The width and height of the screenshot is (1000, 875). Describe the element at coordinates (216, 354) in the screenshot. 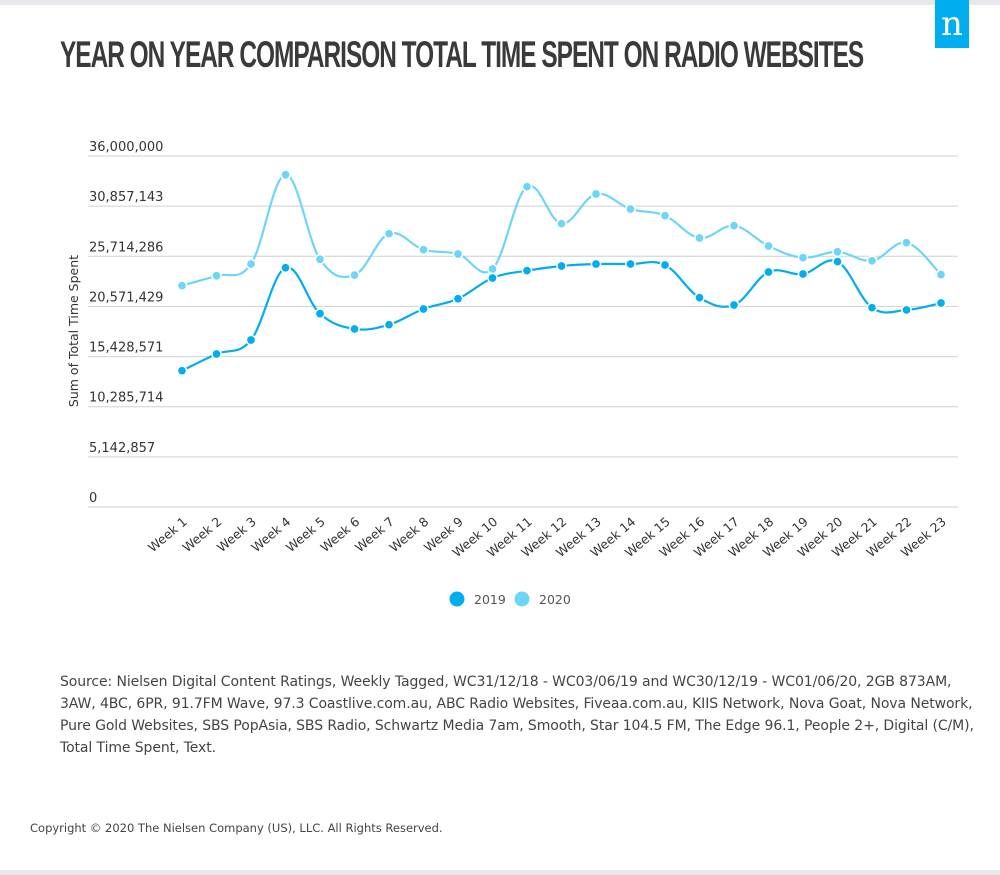

I see `data-point: Week 2 2019: 15,690,000` at that location.